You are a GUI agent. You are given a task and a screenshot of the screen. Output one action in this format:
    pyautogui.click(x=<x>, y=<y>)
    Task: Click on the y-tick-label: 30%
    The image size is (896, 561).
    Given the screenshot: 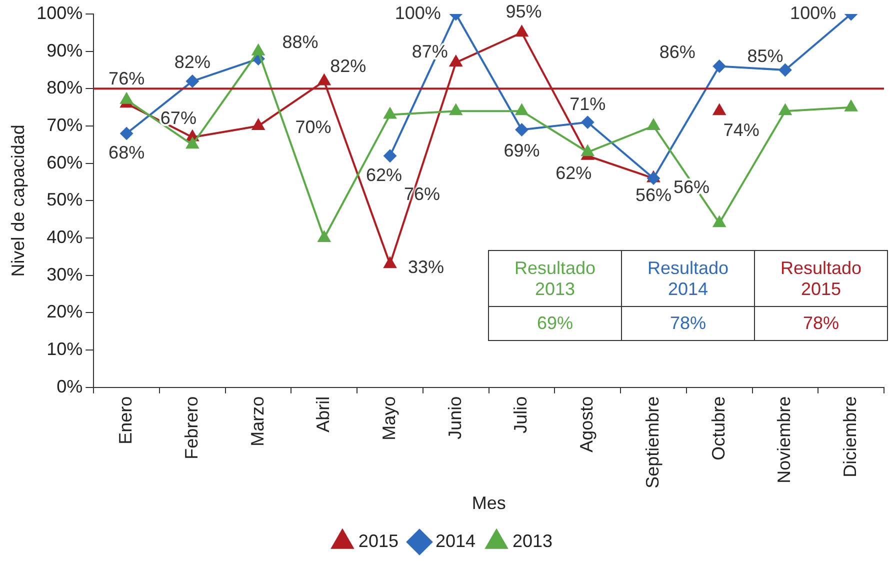 What is the action you would take?
    pyautogui.click(x=64, y=274)
    